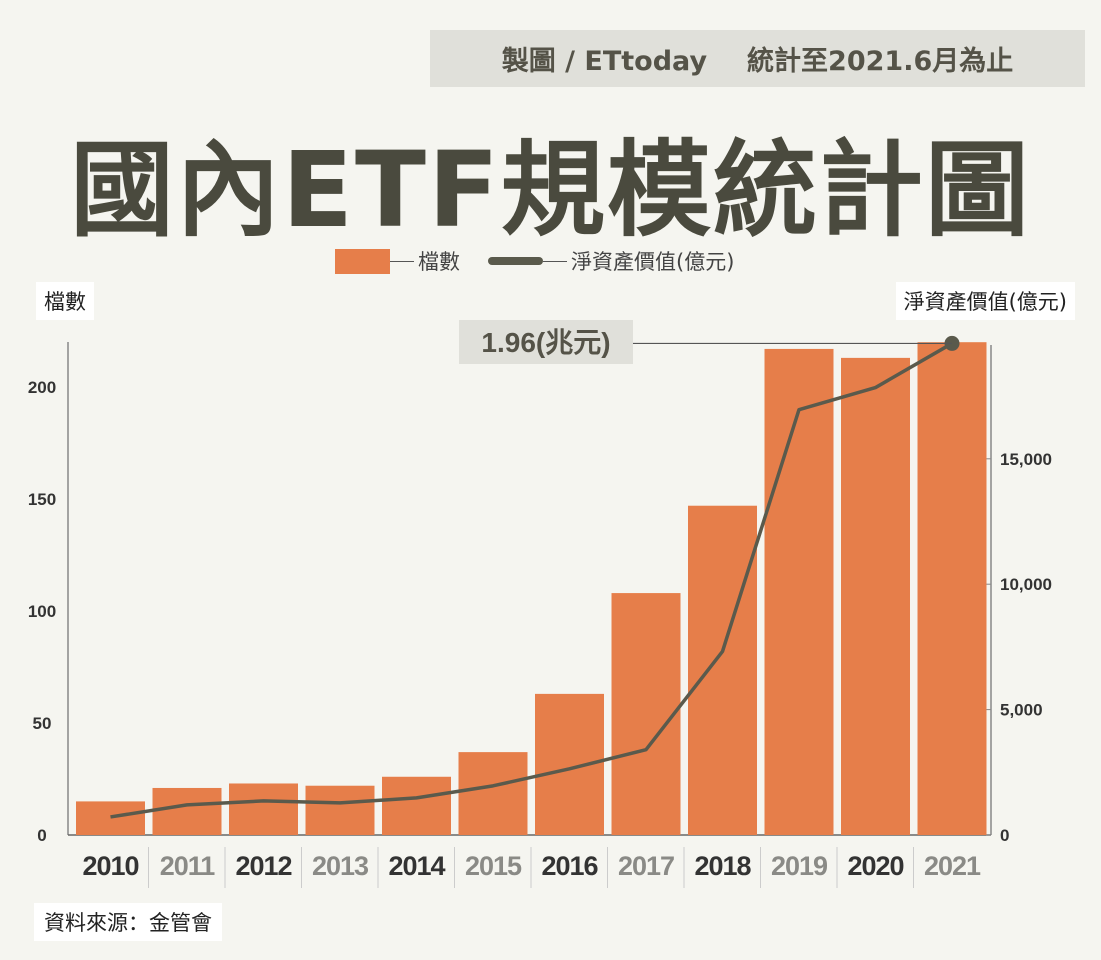 The width and height of the screenshot is (1101, 960). I want to click on x-tick-label: 2010, so click(110, 866).